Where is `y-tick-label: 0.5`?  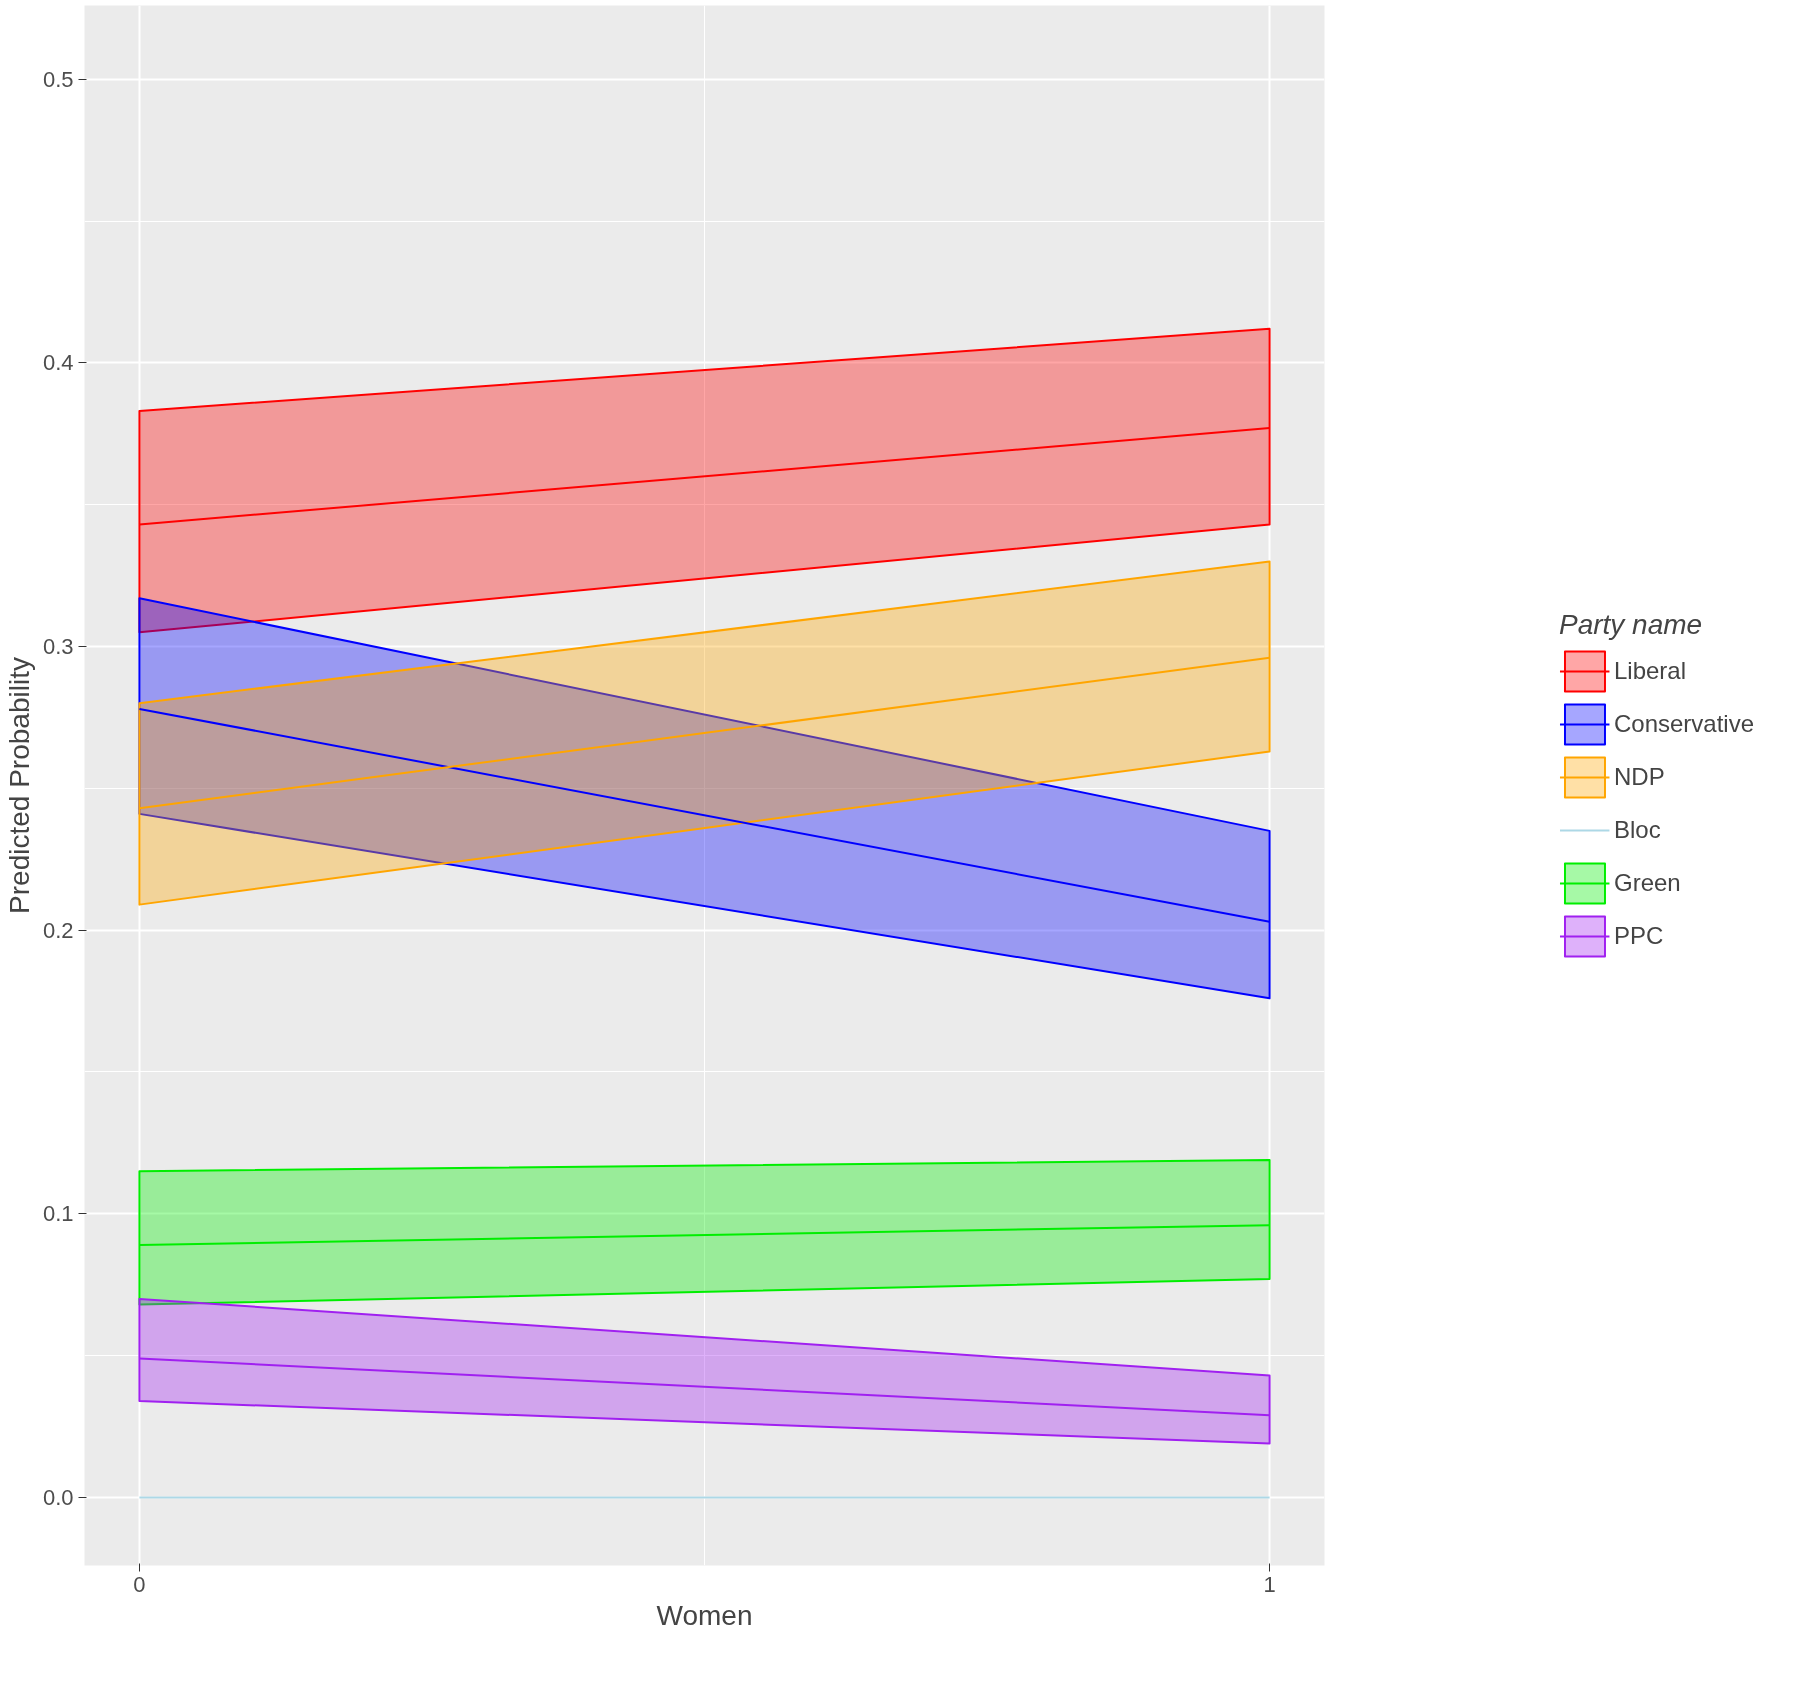 y-tick-label: 0.5 is located at coordinates (58, 79).